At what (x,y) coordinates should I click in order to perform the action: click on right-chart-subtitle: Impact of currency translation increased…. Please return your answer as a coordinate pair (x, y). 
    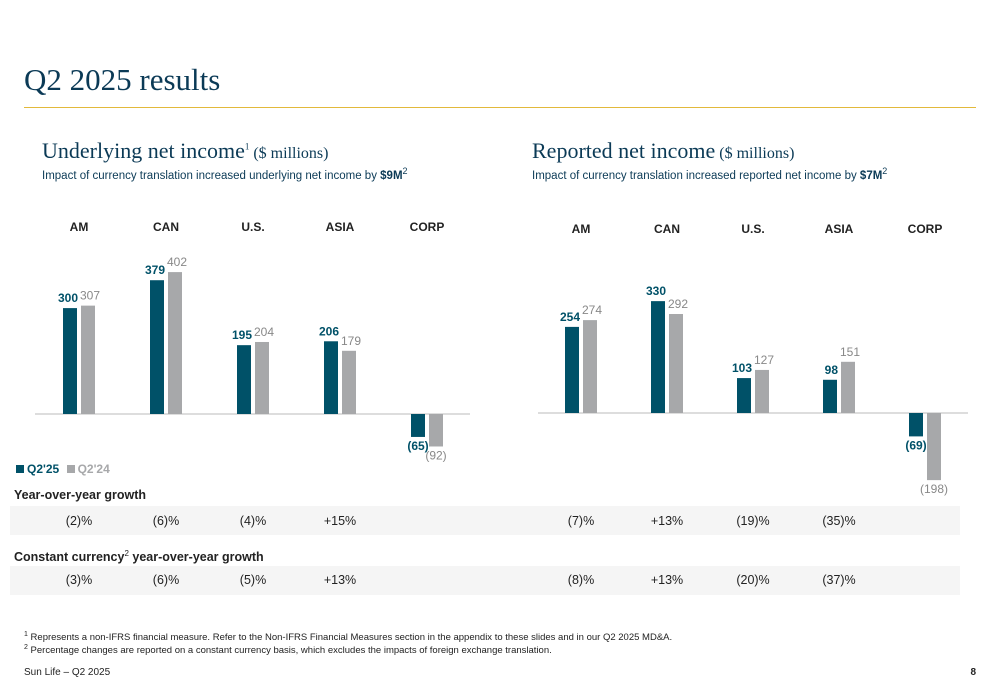
    Looking at the image, I should click on (709, 174).